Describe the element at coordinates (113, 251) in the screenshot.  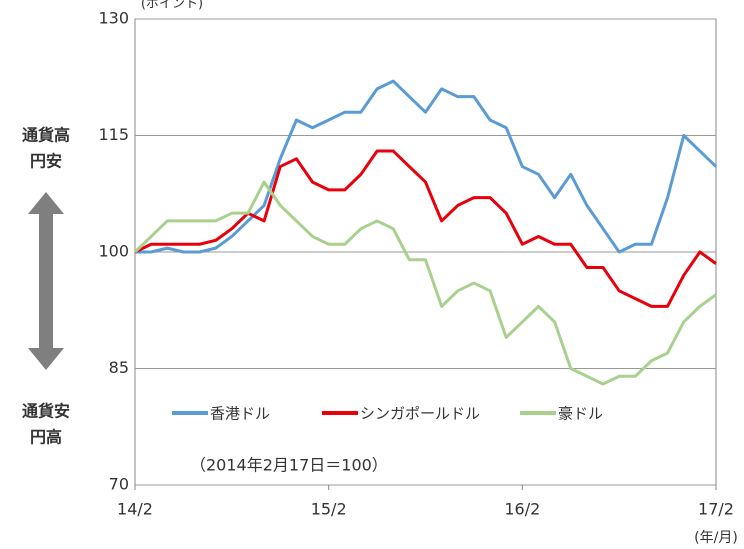
I see `y-tick-label: 100` at that location.